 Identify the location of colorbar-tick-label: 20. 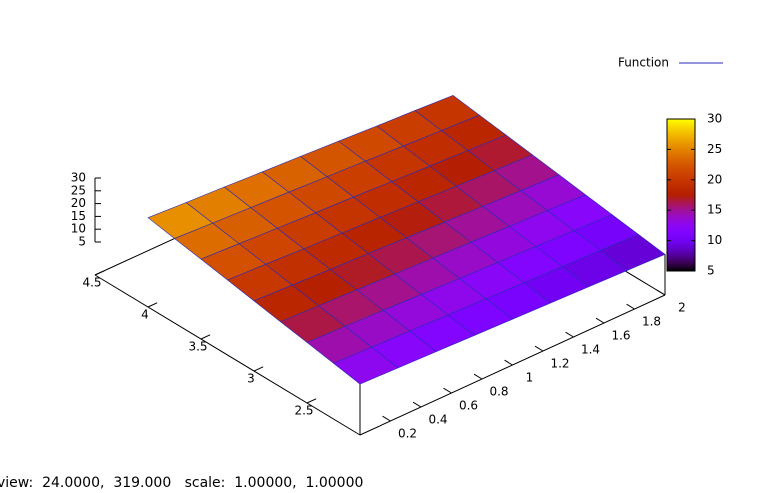
(714, 179).